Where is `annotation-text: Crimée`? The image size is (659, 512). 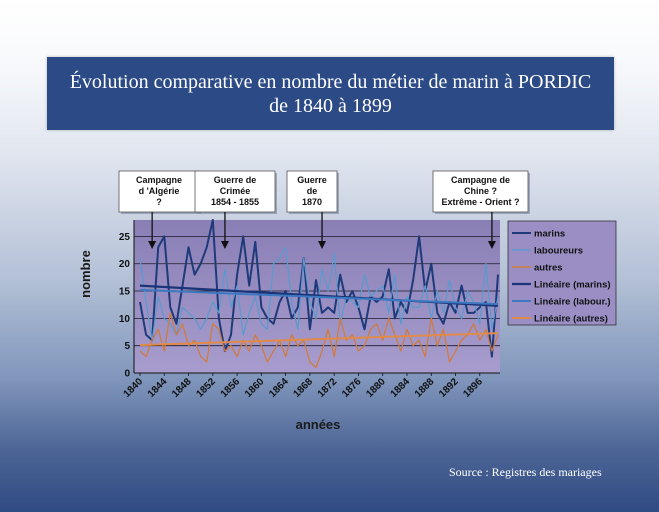
annotation-text: Crimée is located at coordinates (235, 191).